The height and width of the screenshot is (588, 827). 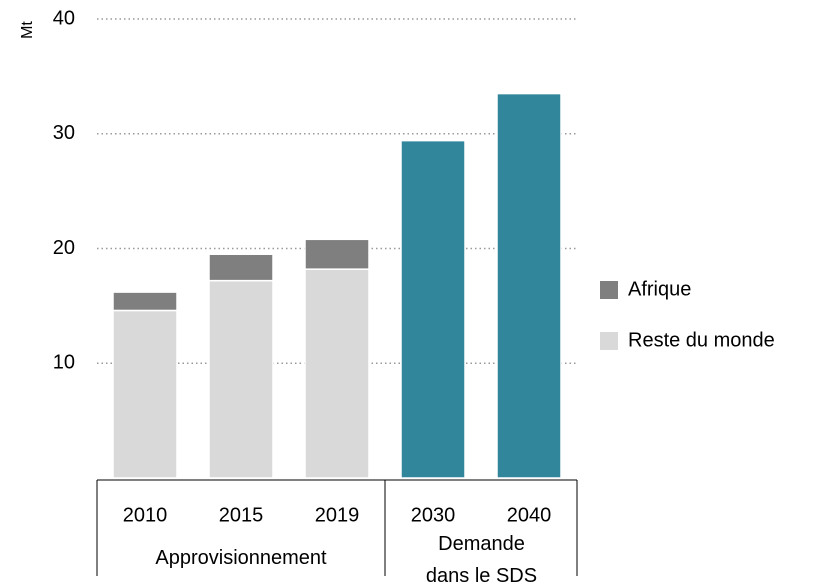 What do you see at coordinates (433, 515) in the screenshot?
I see `x-tick-label: 2030` at bounding box center [433, 515].